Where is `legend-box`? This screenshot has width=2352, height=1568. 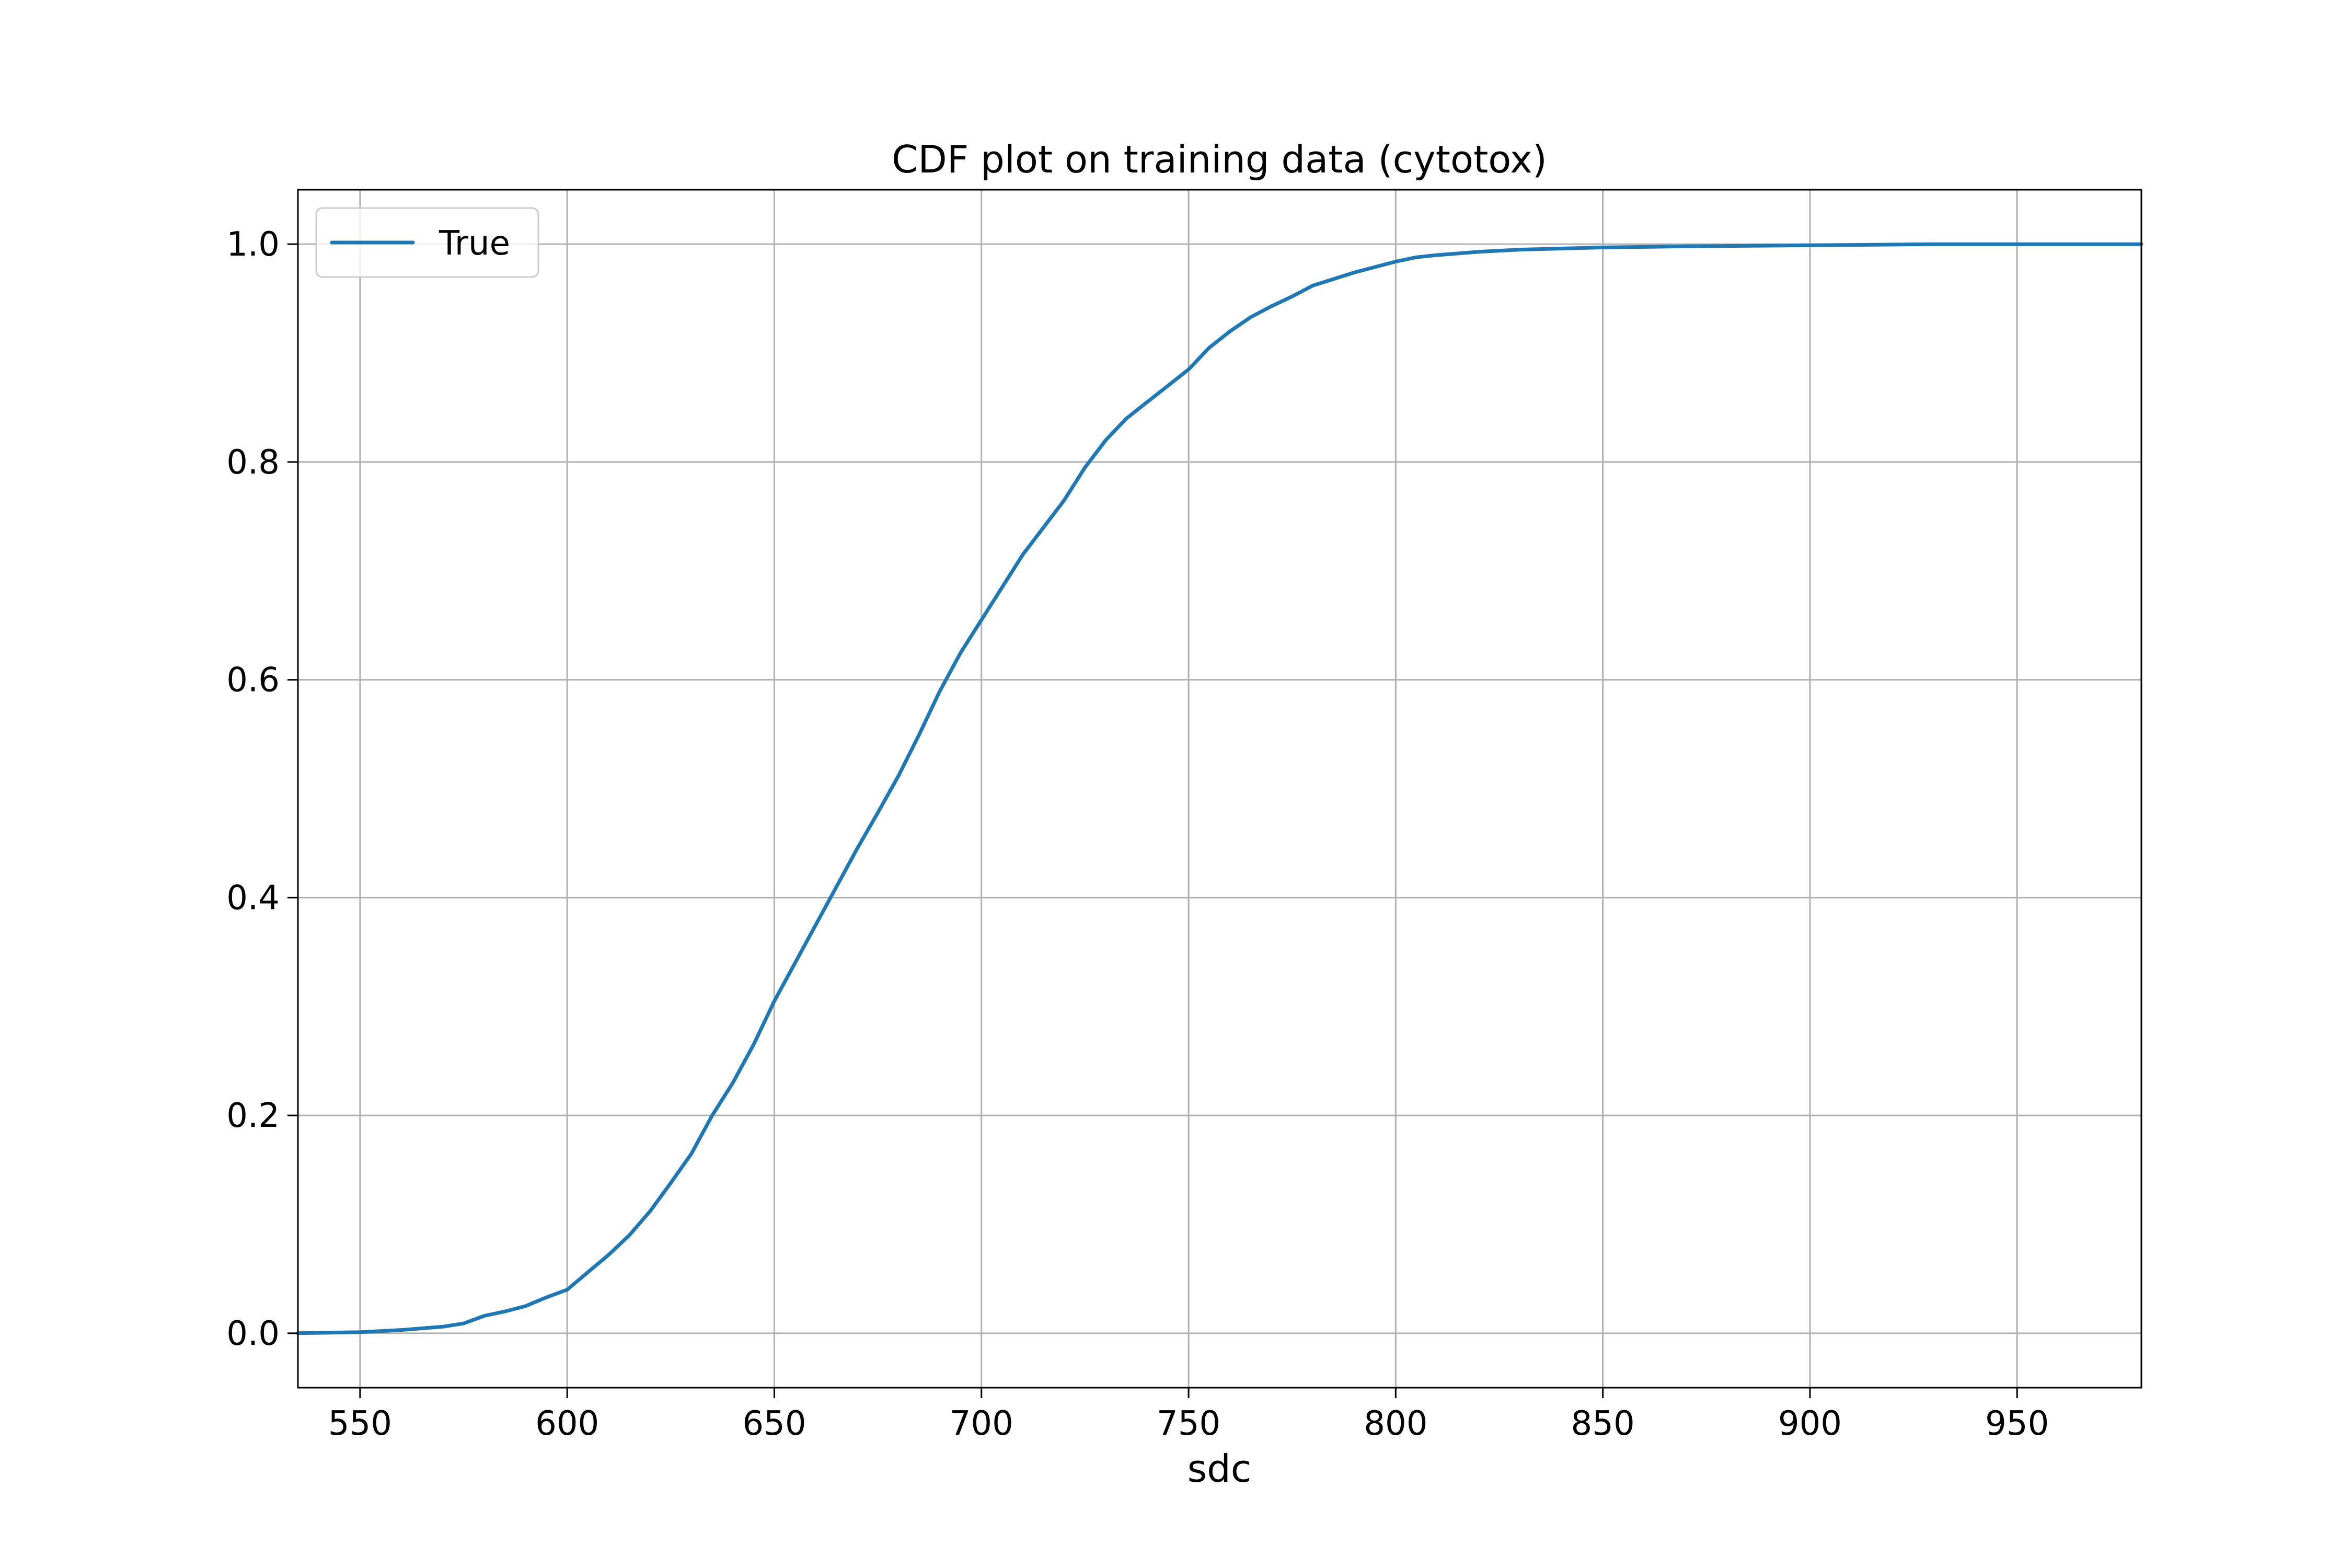
legend-box is located at coordinates (427, 242).